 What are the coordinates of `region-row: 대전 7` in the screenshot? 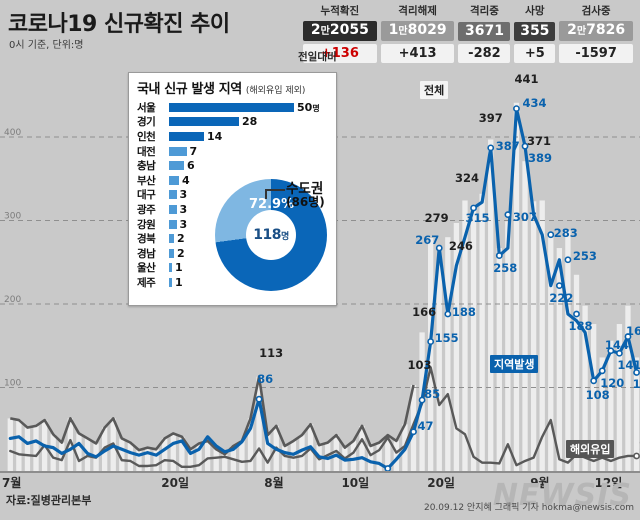 It's located at (235, 151).